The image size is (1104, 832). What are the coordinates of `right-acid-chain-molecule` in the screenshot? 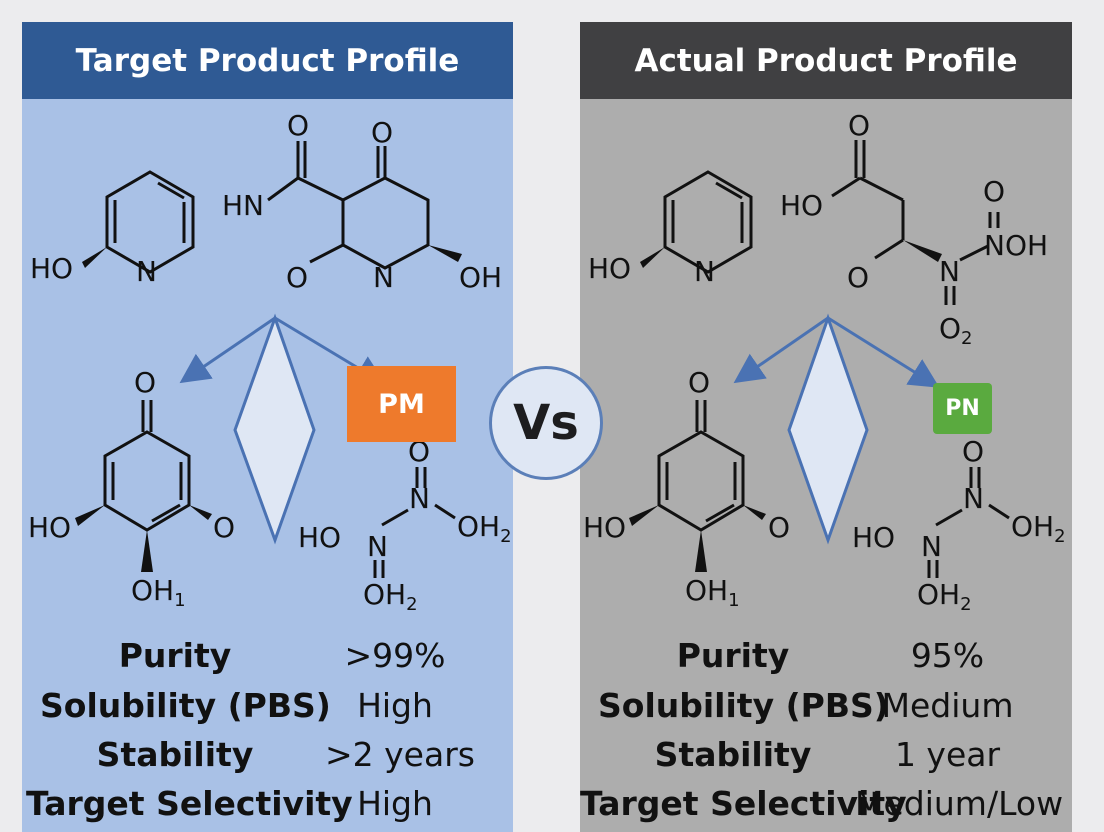 It's located at (915, 222).